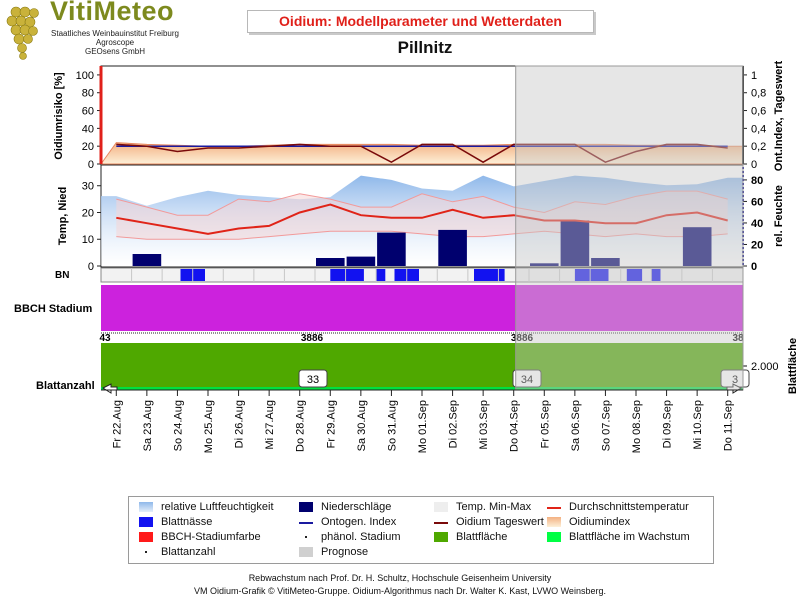 The image size is (800, 600). I want to click on risk-ylabel-right: Ont.Index, Tageswert, so click(779, 115).